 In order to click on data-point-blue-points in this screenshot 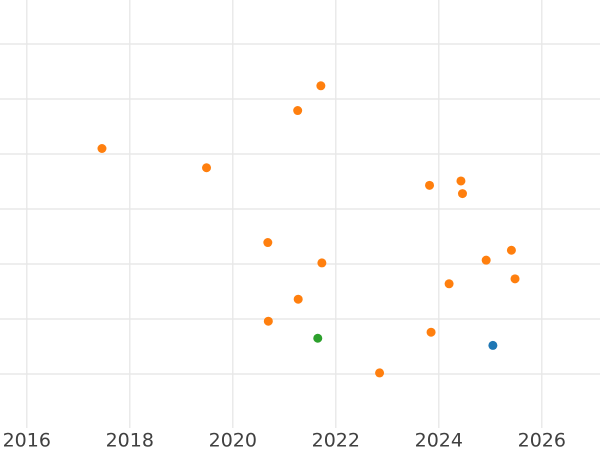, I will do `click(493, 345)`.